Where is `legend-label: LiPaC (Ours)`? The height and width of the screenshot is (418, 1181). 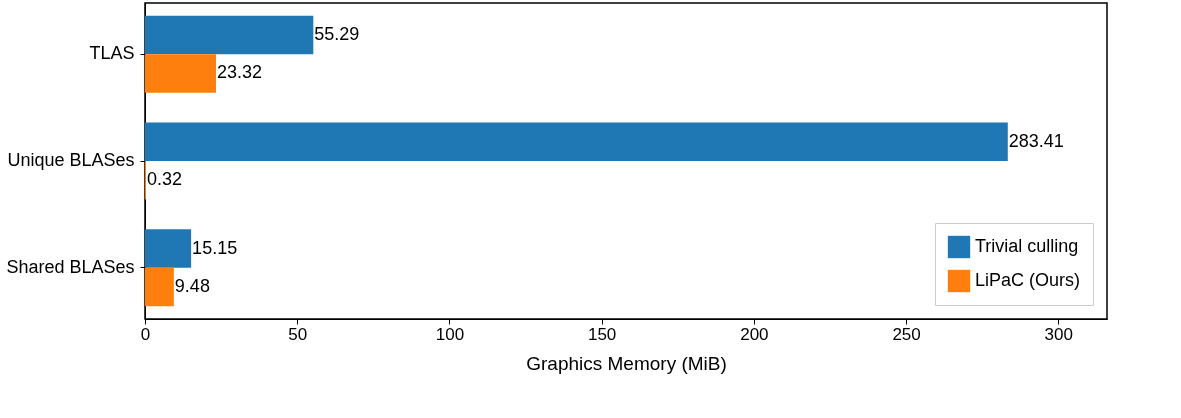
legend-label: LiPaC (Ours) is located at coordinates (1028, 280).